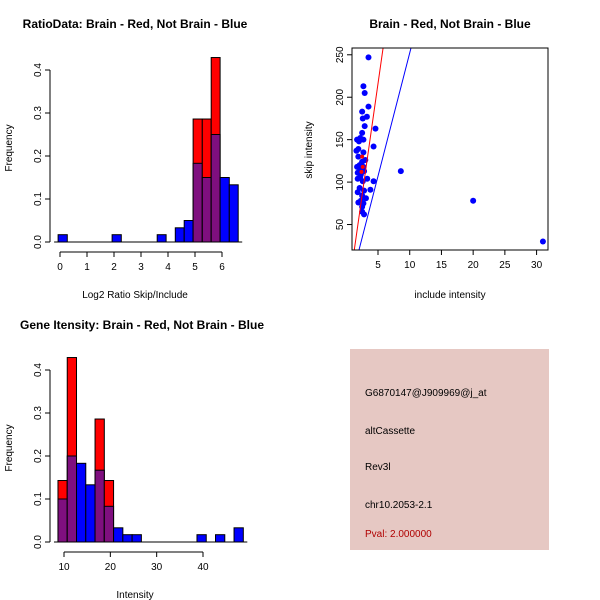 The width and height of the screenshot is (600, 600). Describe the element at coordinates (368, 149) in the screenshot. I see `scatter-fit-line-red` at that location.